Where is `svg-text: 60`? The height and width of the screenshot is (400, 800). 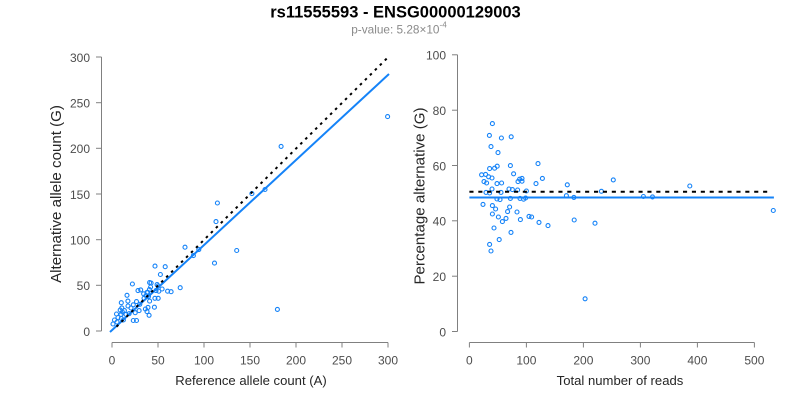 svg-text: 60 is located at coordinates (440, 166).